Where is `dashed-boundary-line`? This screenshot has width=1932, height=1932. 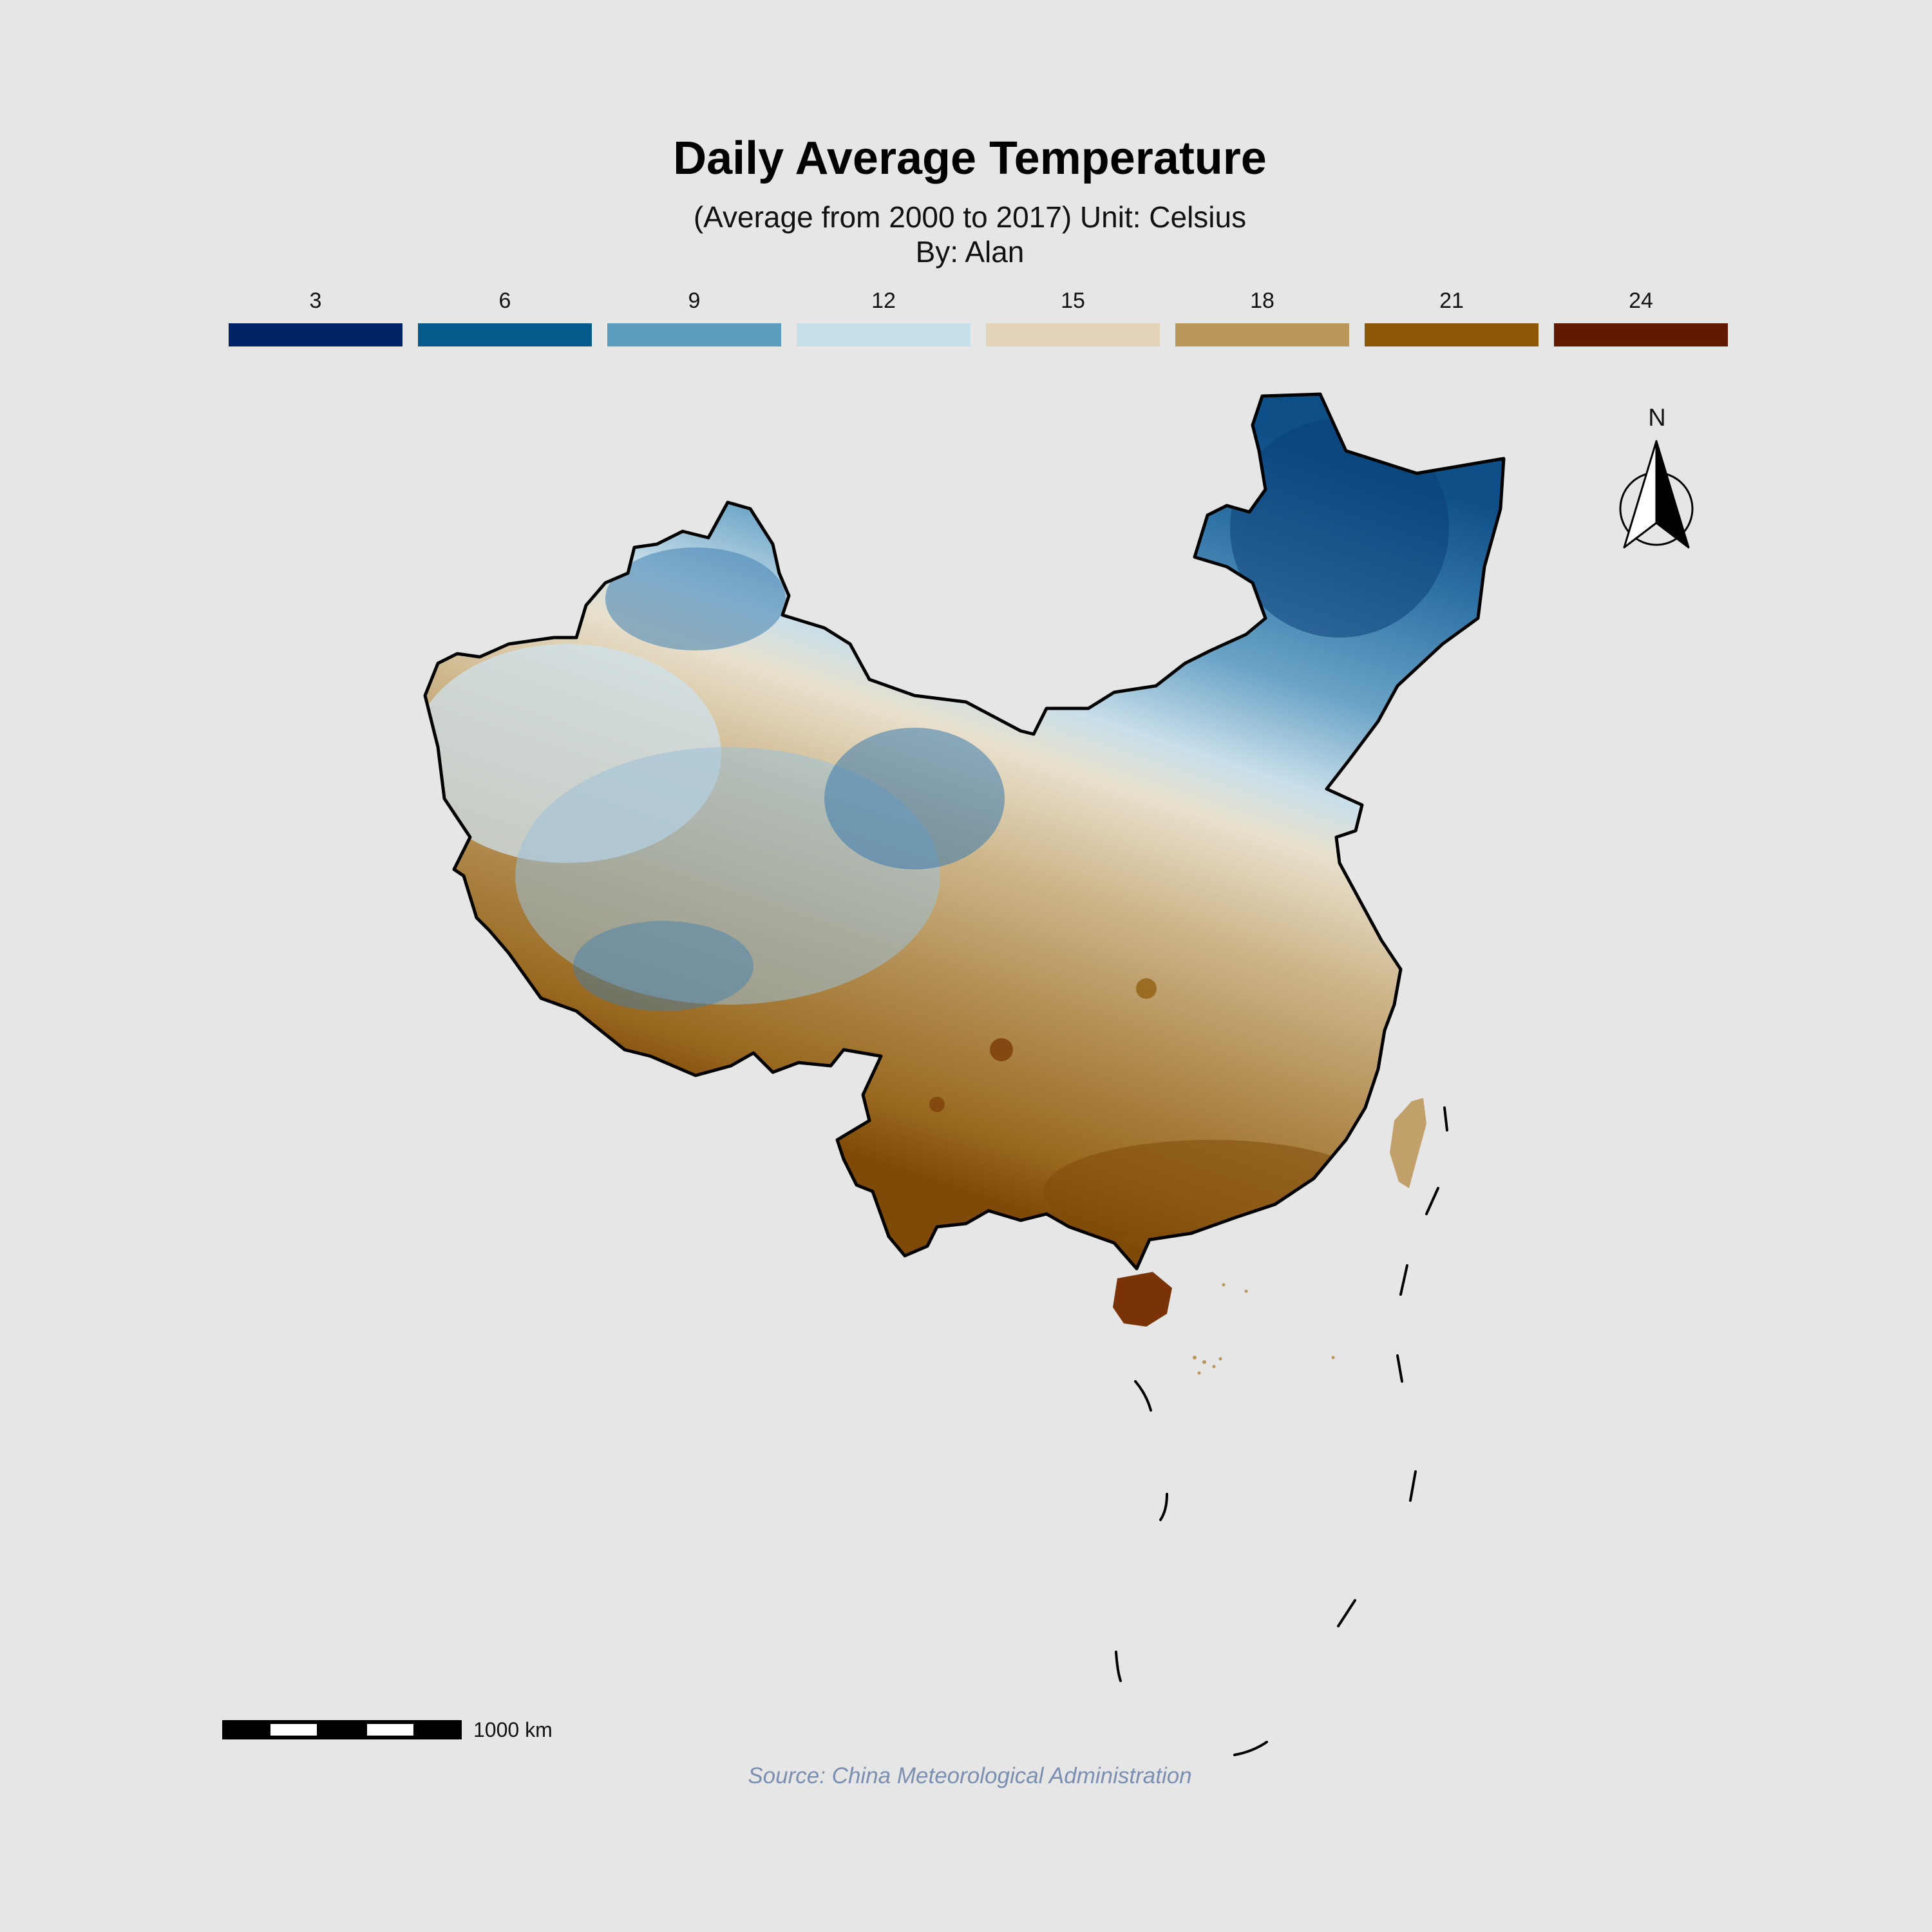 dashed-boundary-line is located at coordinates (1282, 1431).